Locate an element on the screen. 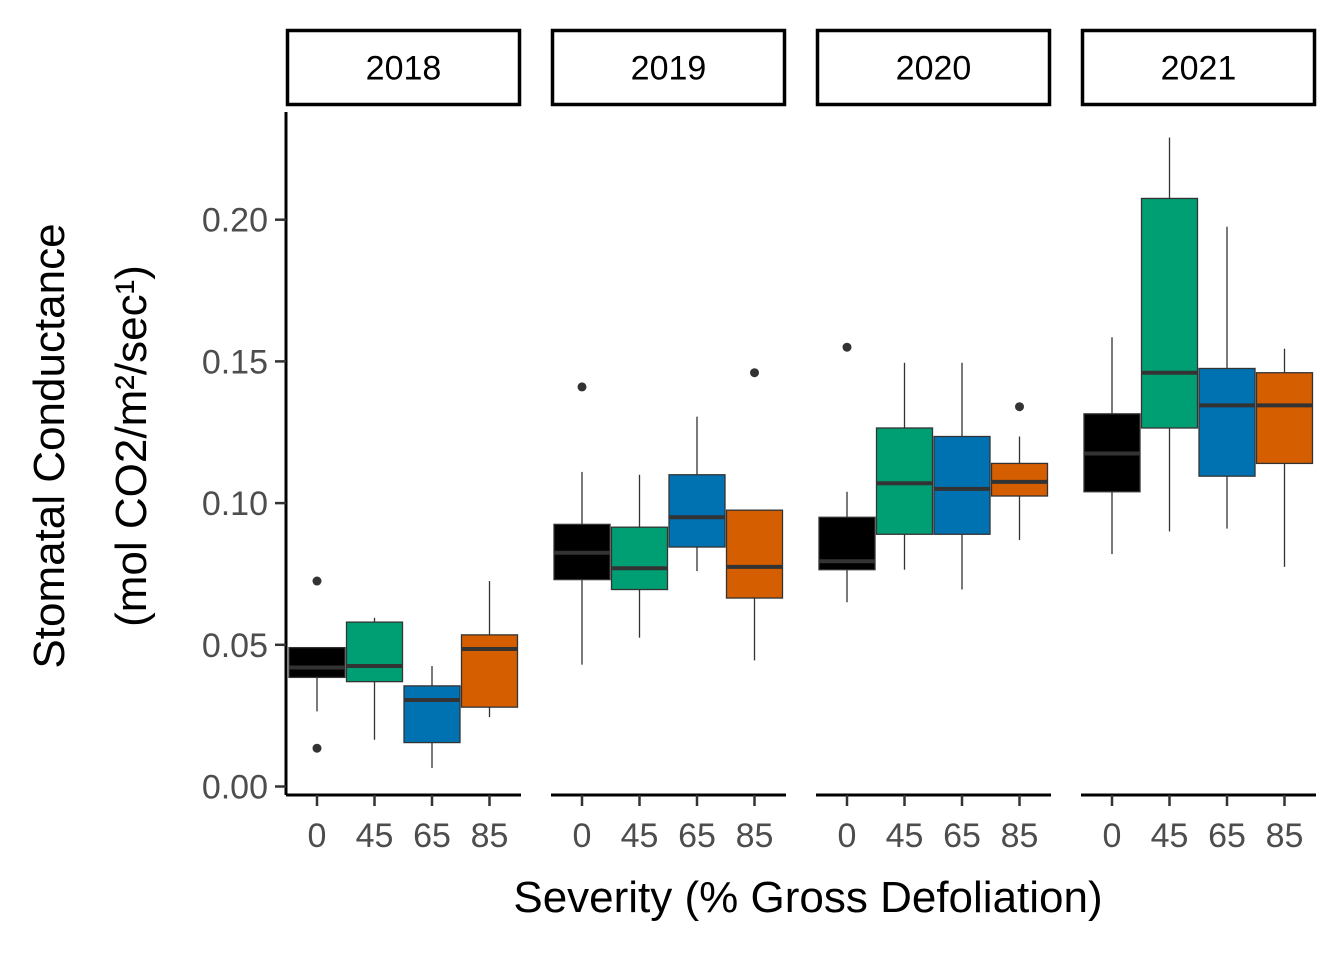  y-tick-label: 0.05 is located at coordinates (235, 646).